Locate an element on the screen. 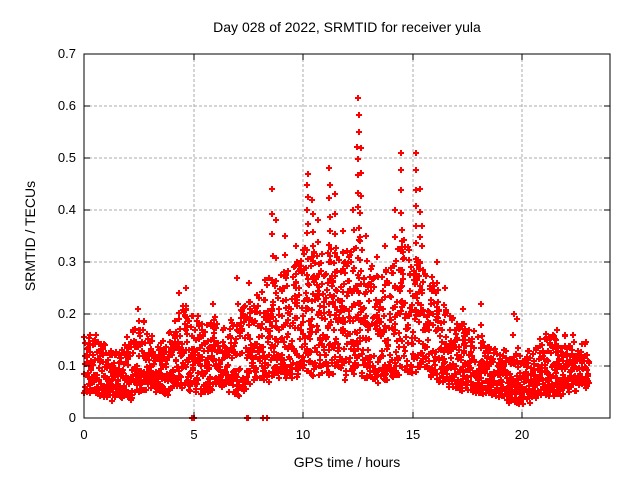 The image size is (640, 480). y-tick-label: 0 is located at coordinates (72, 417).